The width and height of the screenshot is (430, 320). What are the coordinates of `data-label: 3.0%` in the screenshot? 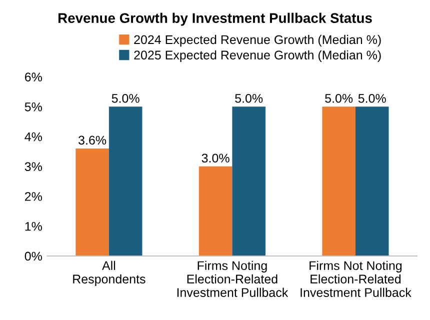 It's located at (216, 158).